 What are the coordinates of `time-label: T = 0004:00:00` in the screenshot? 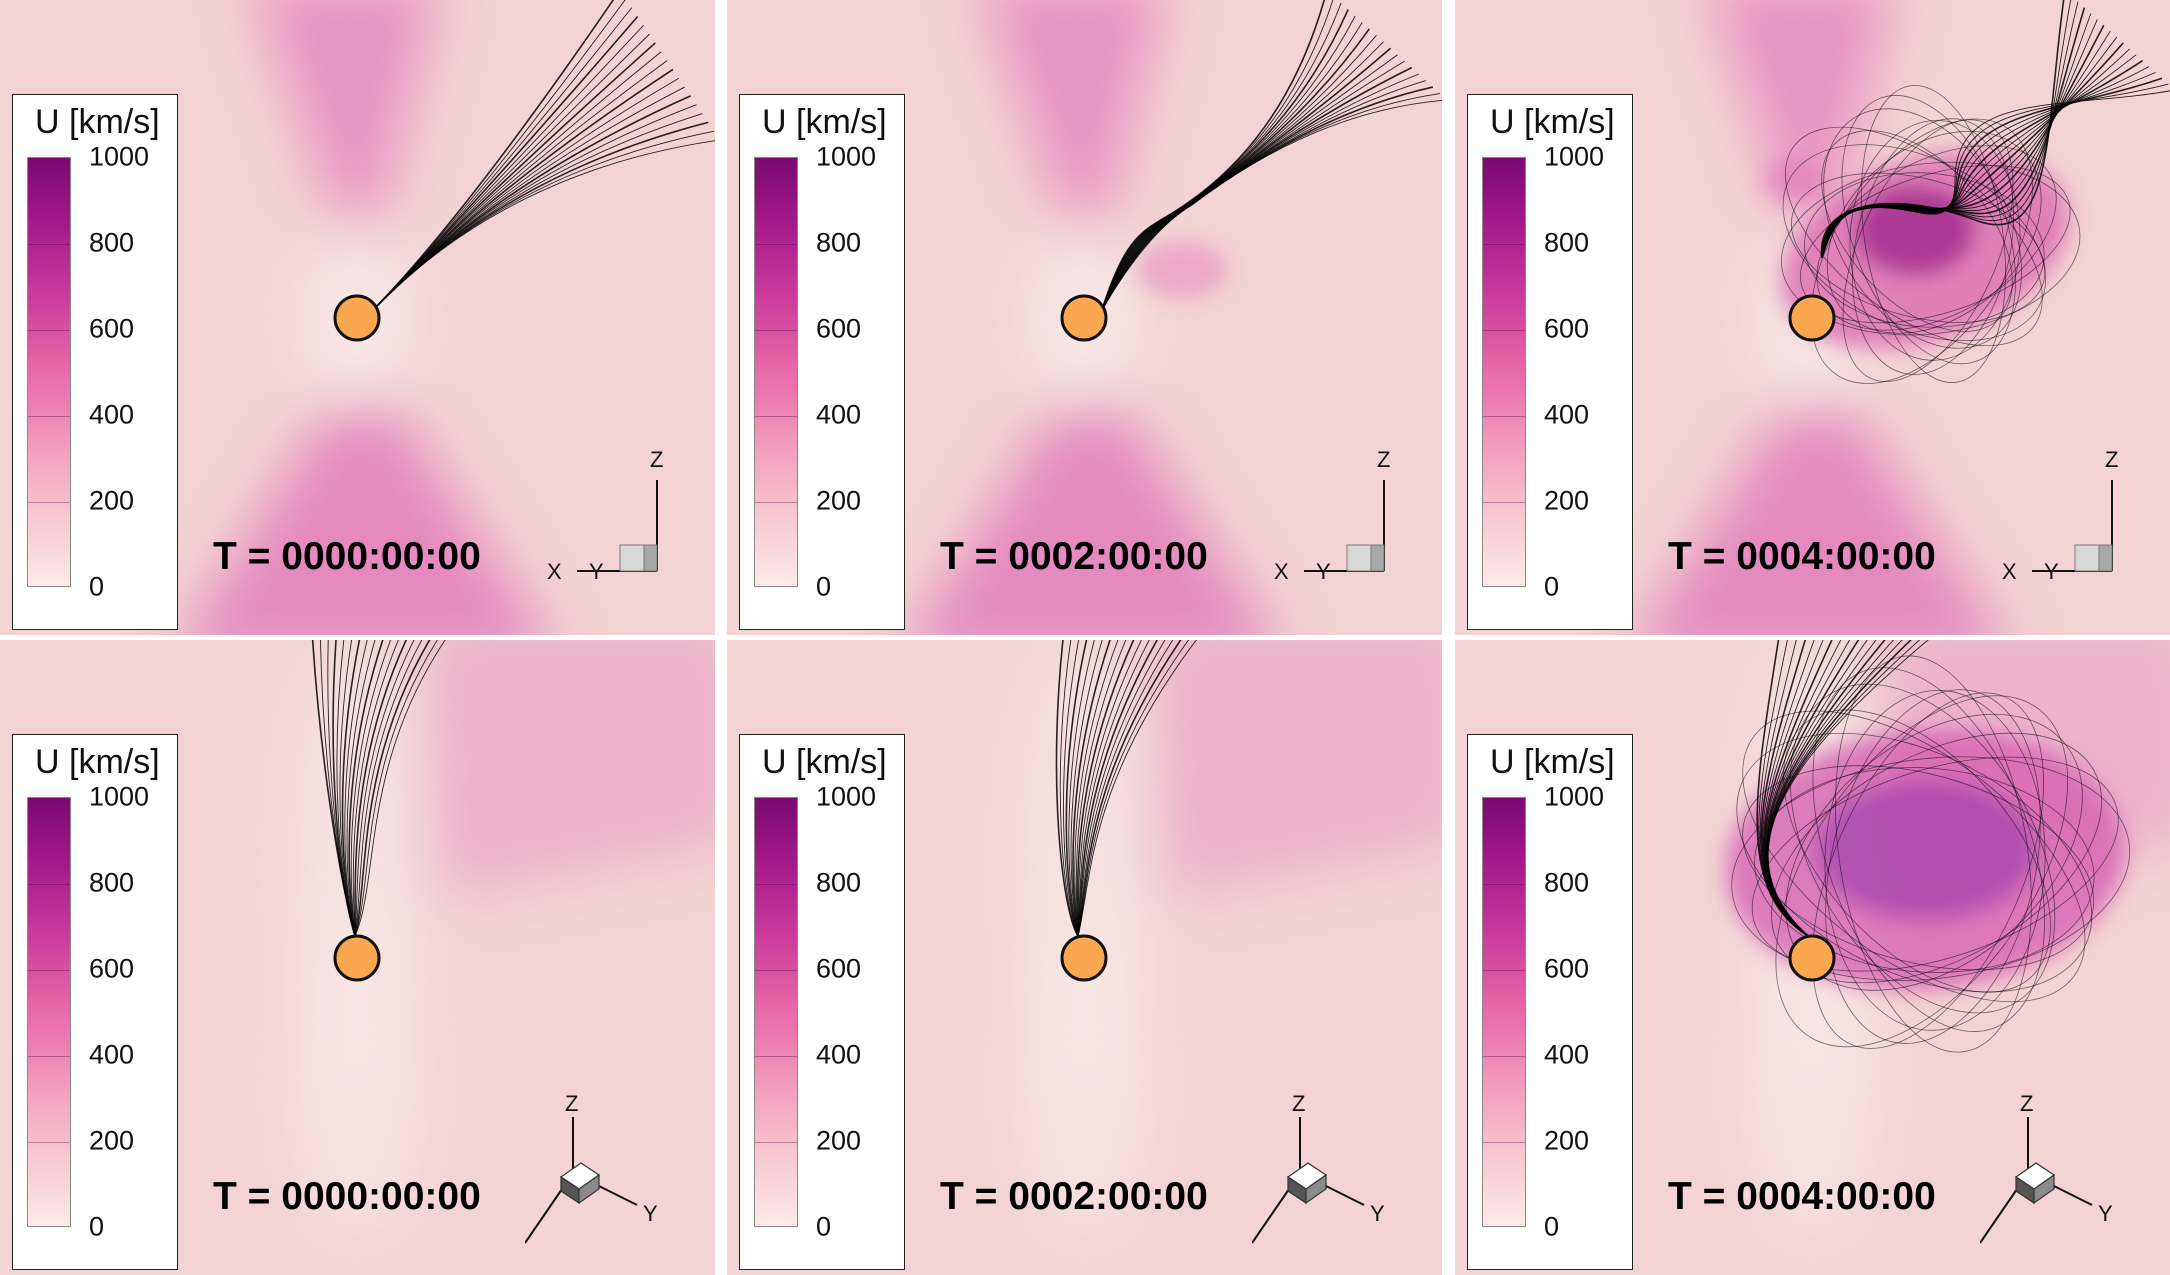 It's located at (1802, 556).